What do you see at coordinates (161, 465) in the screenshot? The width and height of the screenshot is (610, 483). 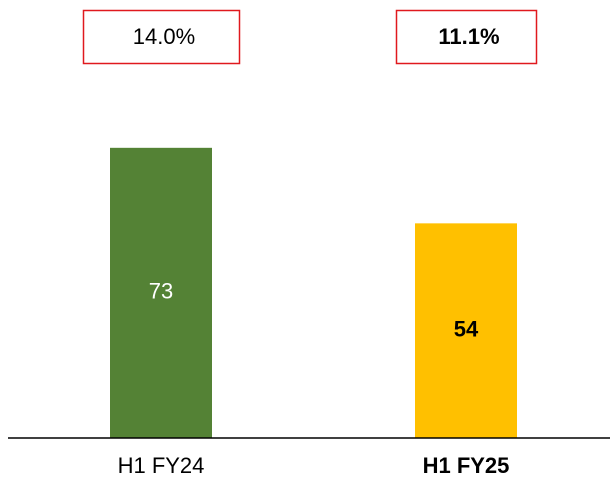 I see `x-tick-label: H1 FY24` at bounding box center [161, 465].